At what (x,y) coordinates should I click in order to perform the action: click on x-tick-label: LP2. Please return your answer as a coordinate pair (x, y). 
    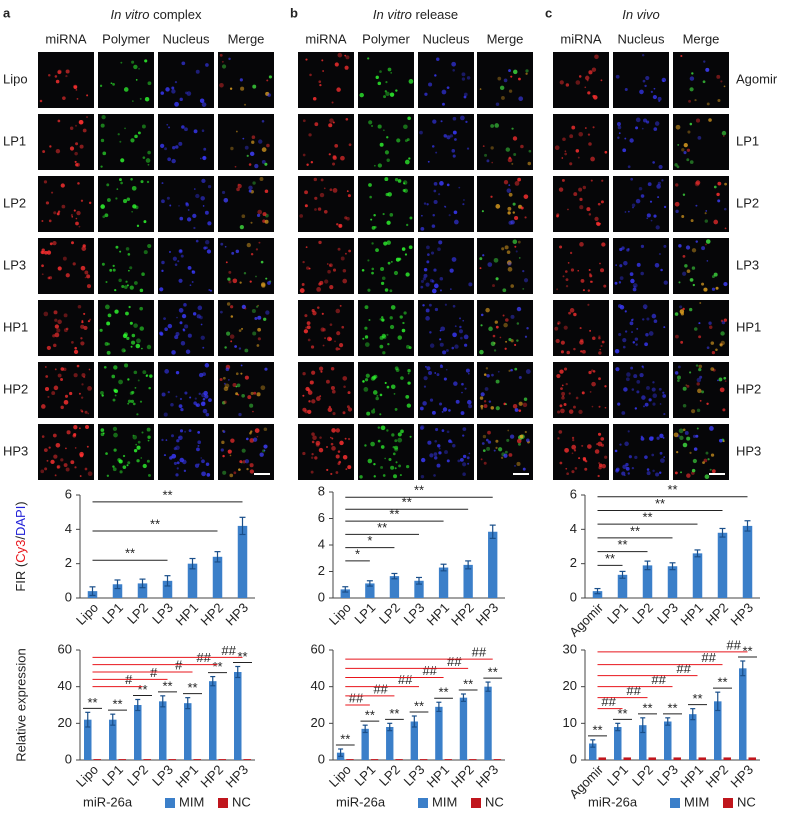
    Looking at the image, I should click on (137, 613).